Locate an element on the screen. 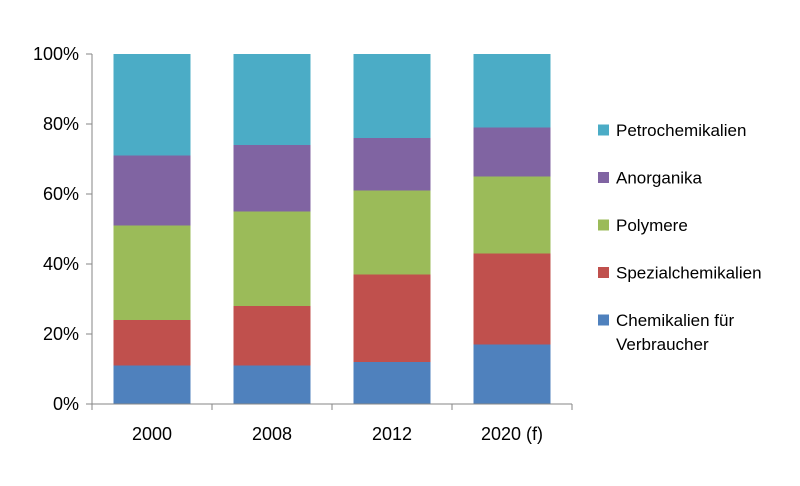 This screenshot has width=800, height=486. legend-label: Polymere is located at coordinates (652, 225).